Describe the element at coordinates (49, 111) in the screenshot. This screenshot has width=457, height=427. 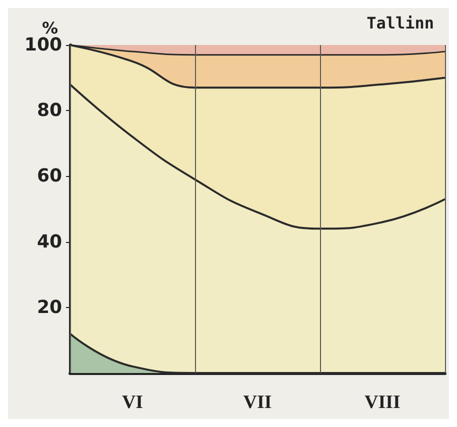
I see `y-tick-label: 80` at that location.